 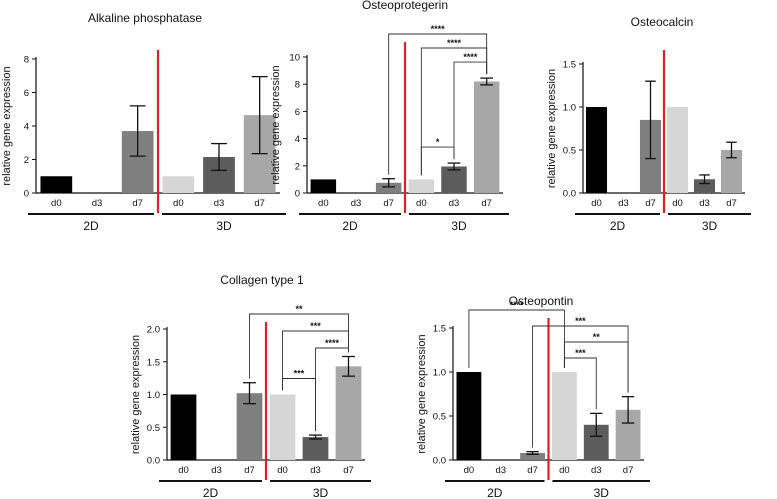 I want to click on y-tick-label: 2.0, so click(x=153, y=330).